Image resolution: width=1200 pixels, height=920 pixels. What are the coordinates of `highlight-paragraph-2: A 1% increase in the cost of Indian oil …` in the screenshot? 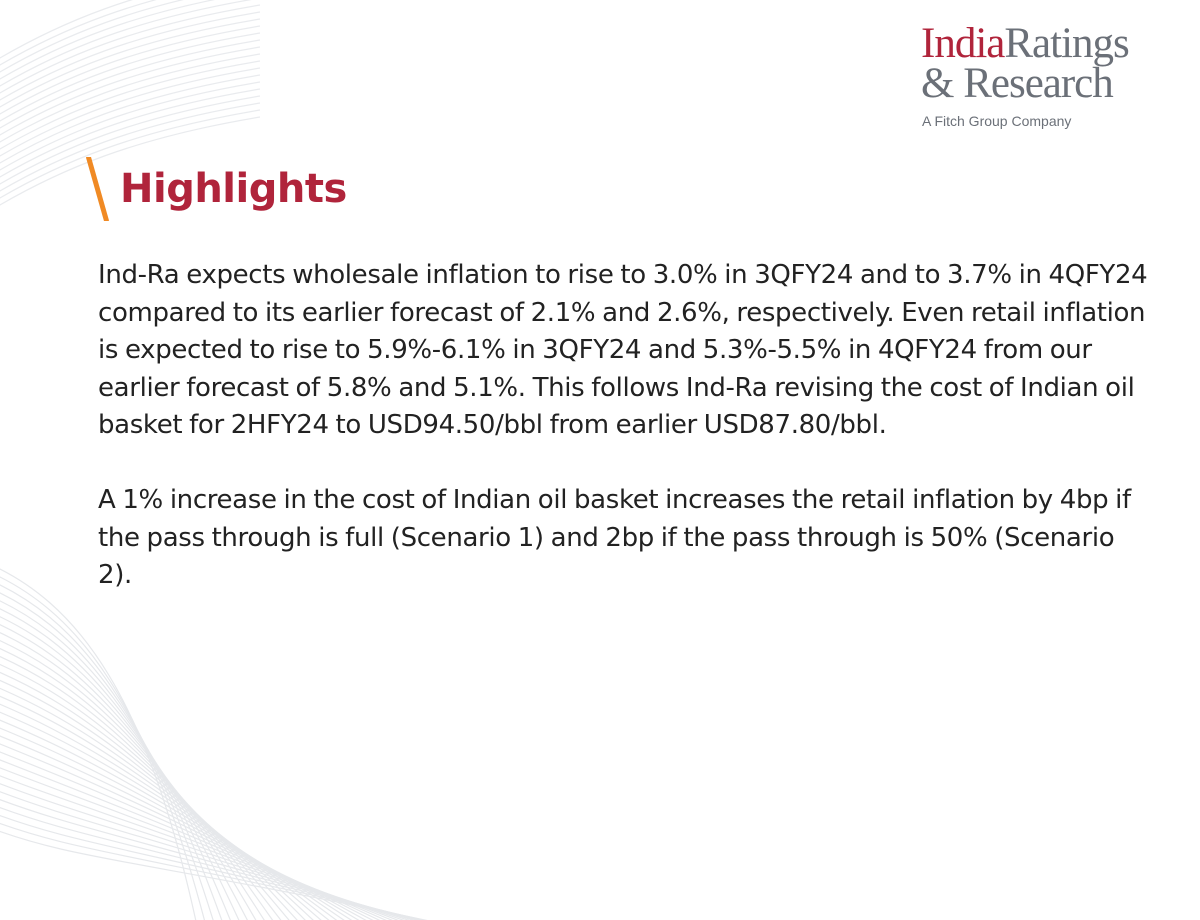 It's located at (614, 537).